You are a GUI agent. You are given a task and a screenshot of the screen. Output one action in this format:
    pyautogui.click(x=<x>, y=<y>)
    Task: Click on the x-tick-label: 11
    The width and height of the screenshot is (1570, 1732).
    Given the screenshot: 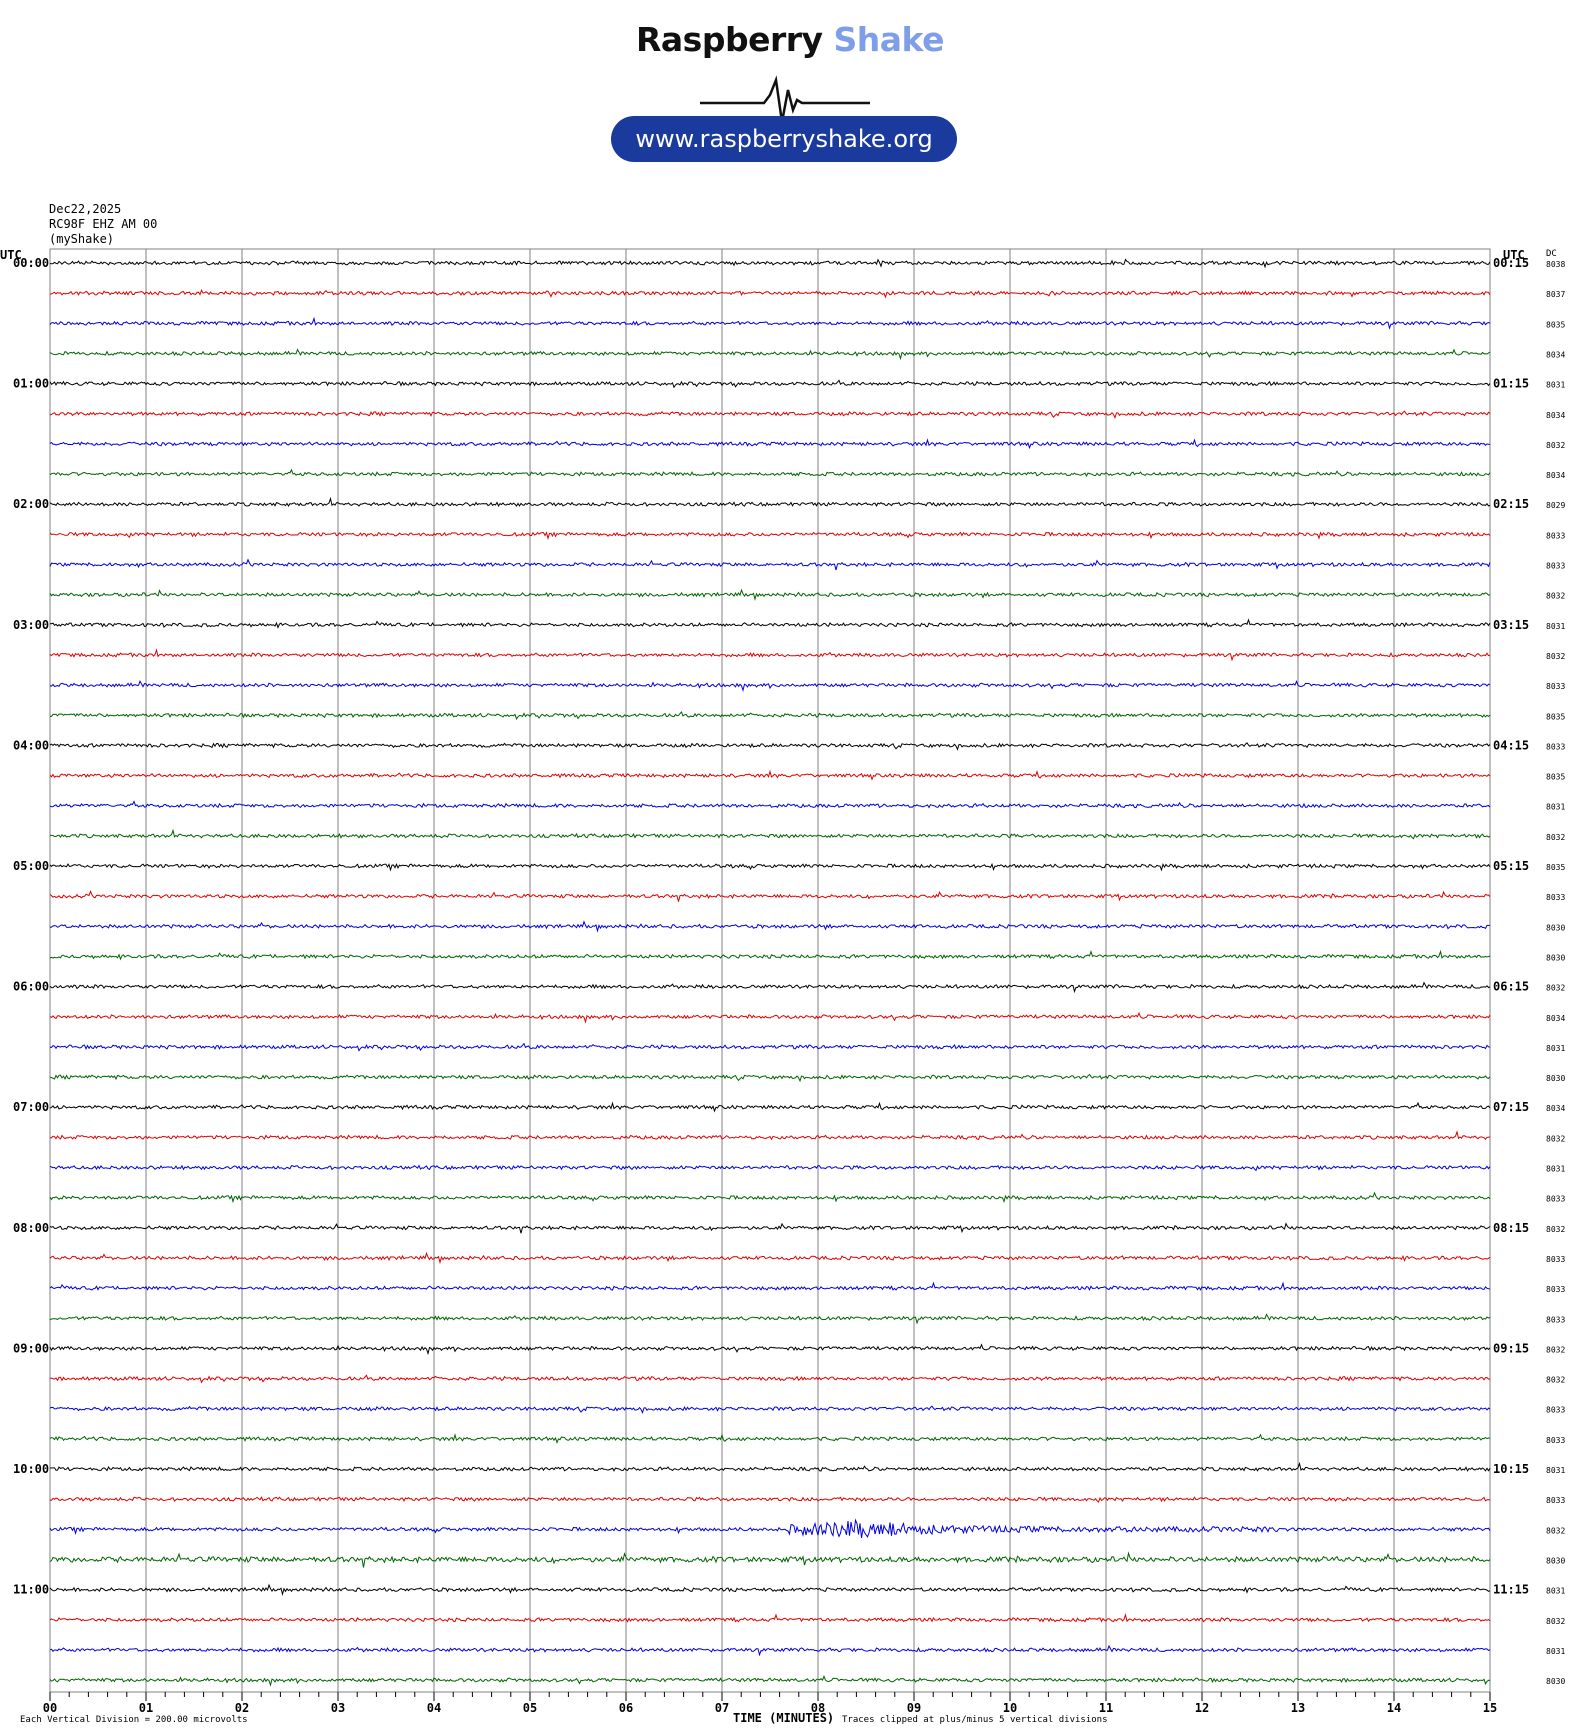 What is the action you would take?
    pyautogui.click(x=1106, y=1708)
    